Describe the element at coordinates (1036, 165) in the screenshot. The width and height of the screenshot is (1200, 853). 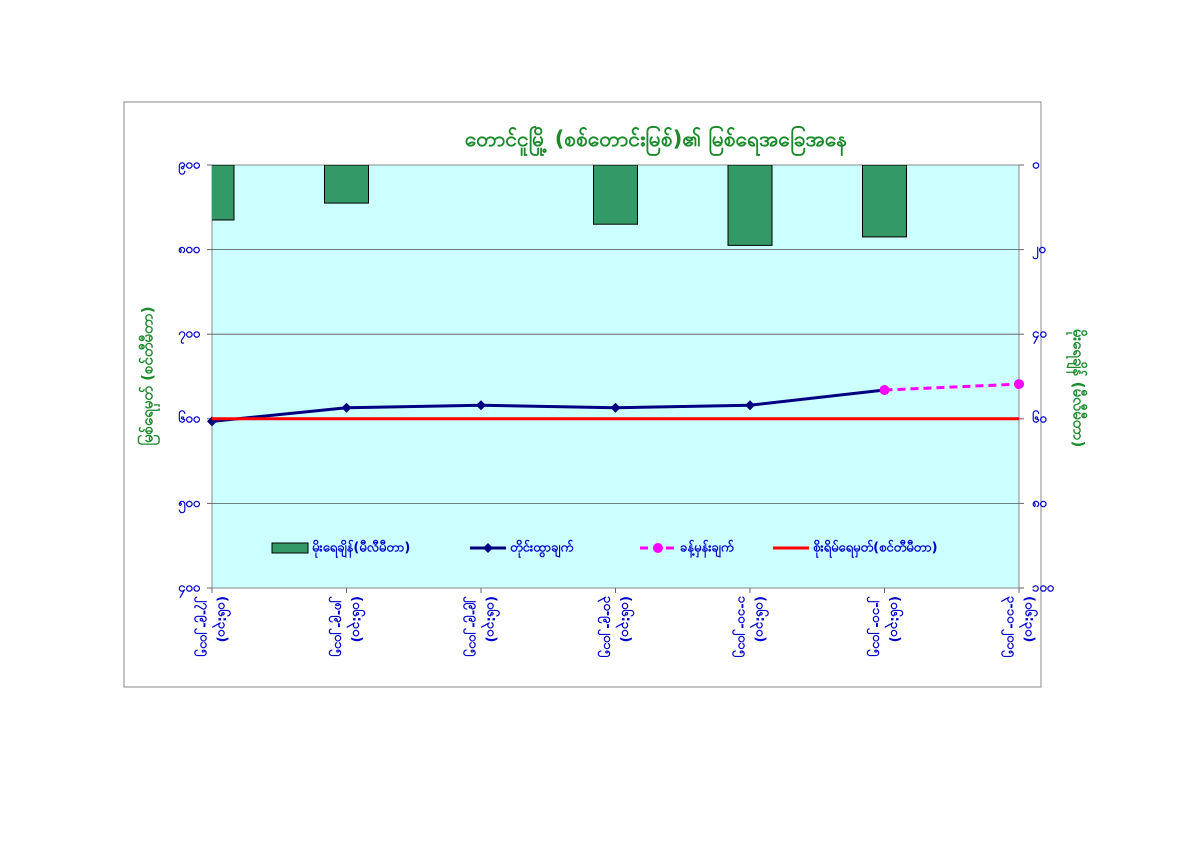
I see `y2-tick-label: ၀` at that location.